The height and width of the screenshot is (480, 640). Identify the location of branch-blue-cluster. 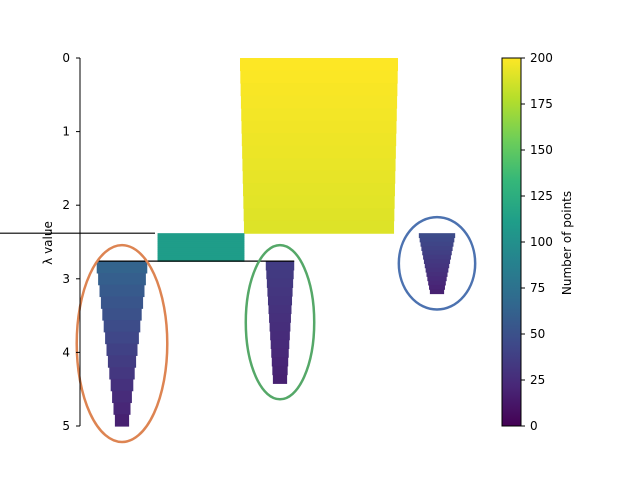
(437, 264).